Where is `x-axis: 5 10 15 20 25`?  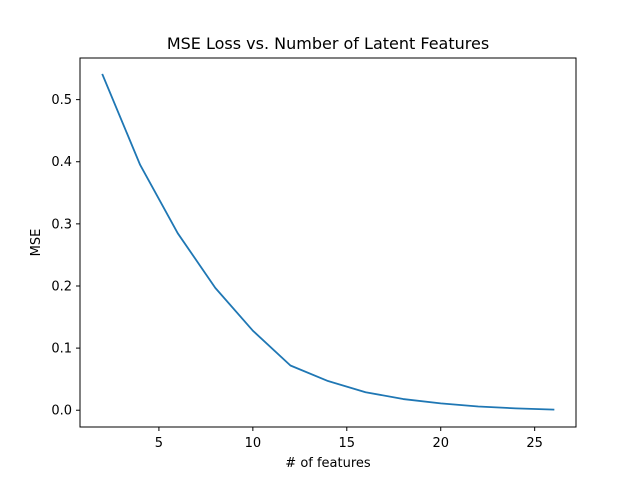 x-axis: 5 10 15 20 25 is located at coordinates (349, 439).